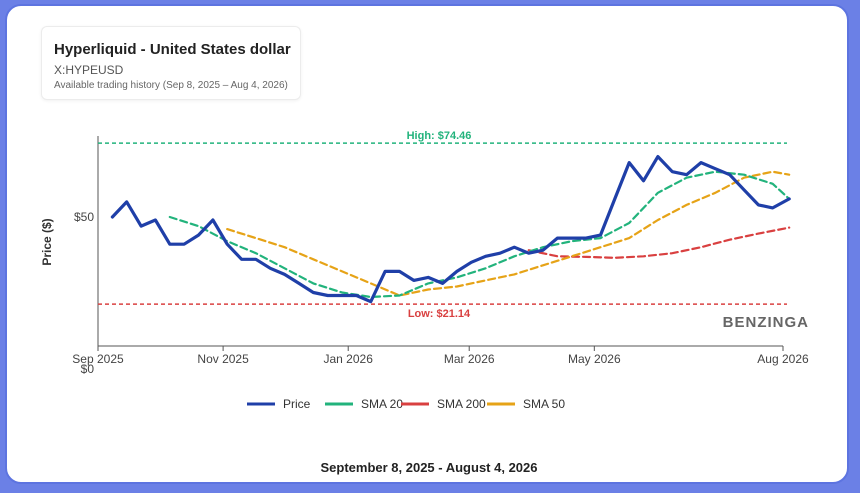 The width and height of the screenshot is (860, 493). I want to click on y-tick-label: $0, so click(88, 369).